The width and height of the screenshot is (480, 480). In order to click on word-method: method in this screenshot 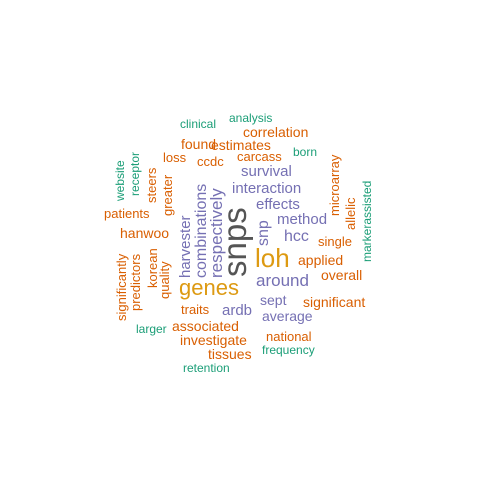, I will do `click(302, 219)`.